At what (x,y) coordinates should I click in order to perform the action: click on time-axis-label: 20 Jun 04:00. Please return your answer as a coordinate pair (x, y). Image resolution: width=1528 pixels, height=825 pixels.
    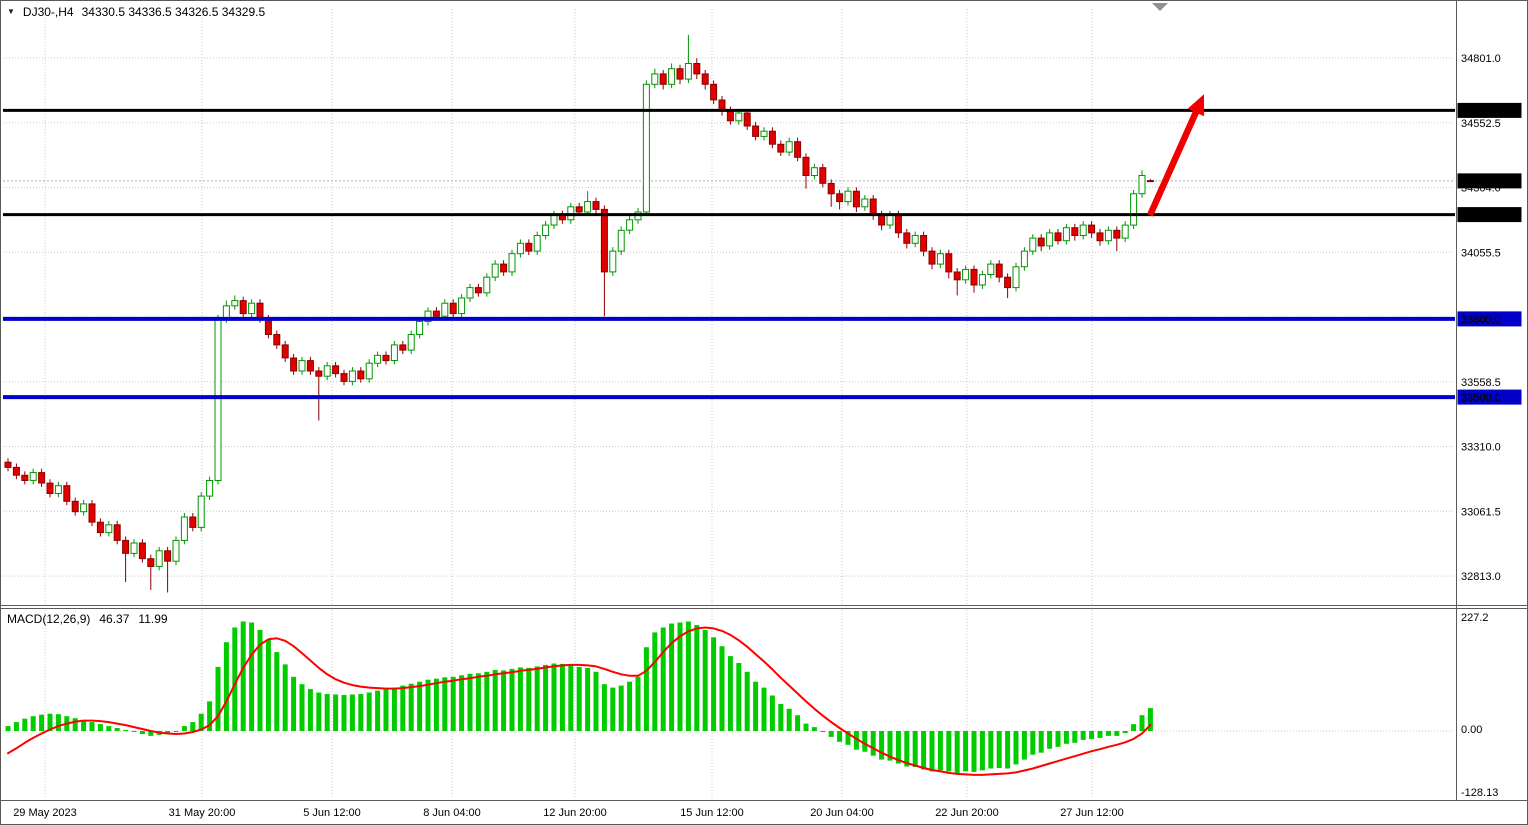
    Looking at the image, I should click on (842, 813).